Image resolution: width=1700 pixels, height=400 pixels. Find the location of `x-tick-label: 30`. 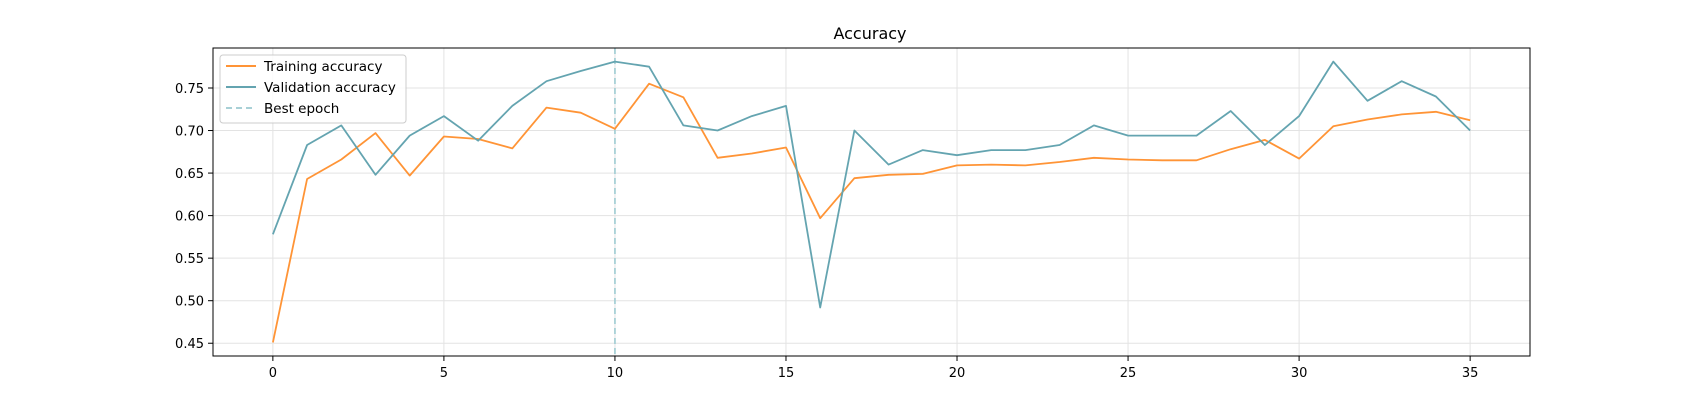

x-tick-label: 30 is located at coordinates (1299, 373).